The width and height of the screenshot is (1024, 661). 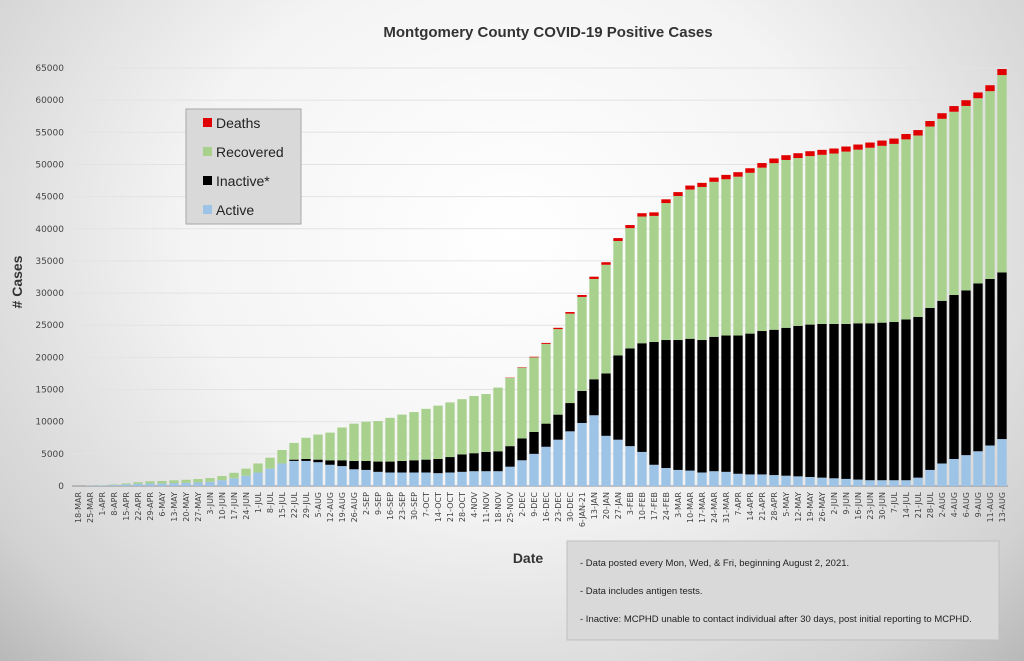 What do you see at coordinates (1002, 507) in the screenshot?
I see `x-tick-label: 13-AUG` at bounding box center [1002, 507].